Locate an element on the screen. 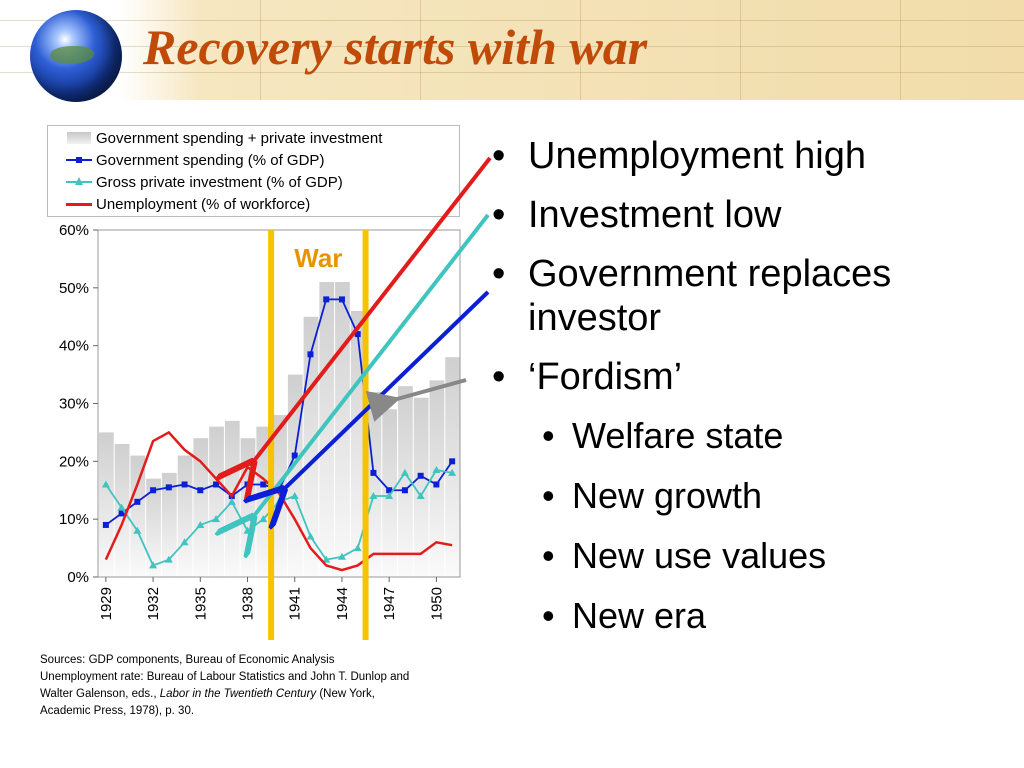 Image resolution: width=1024 pixels, height=768 pixels. bar-1933 is located at coordinates (169, 524).